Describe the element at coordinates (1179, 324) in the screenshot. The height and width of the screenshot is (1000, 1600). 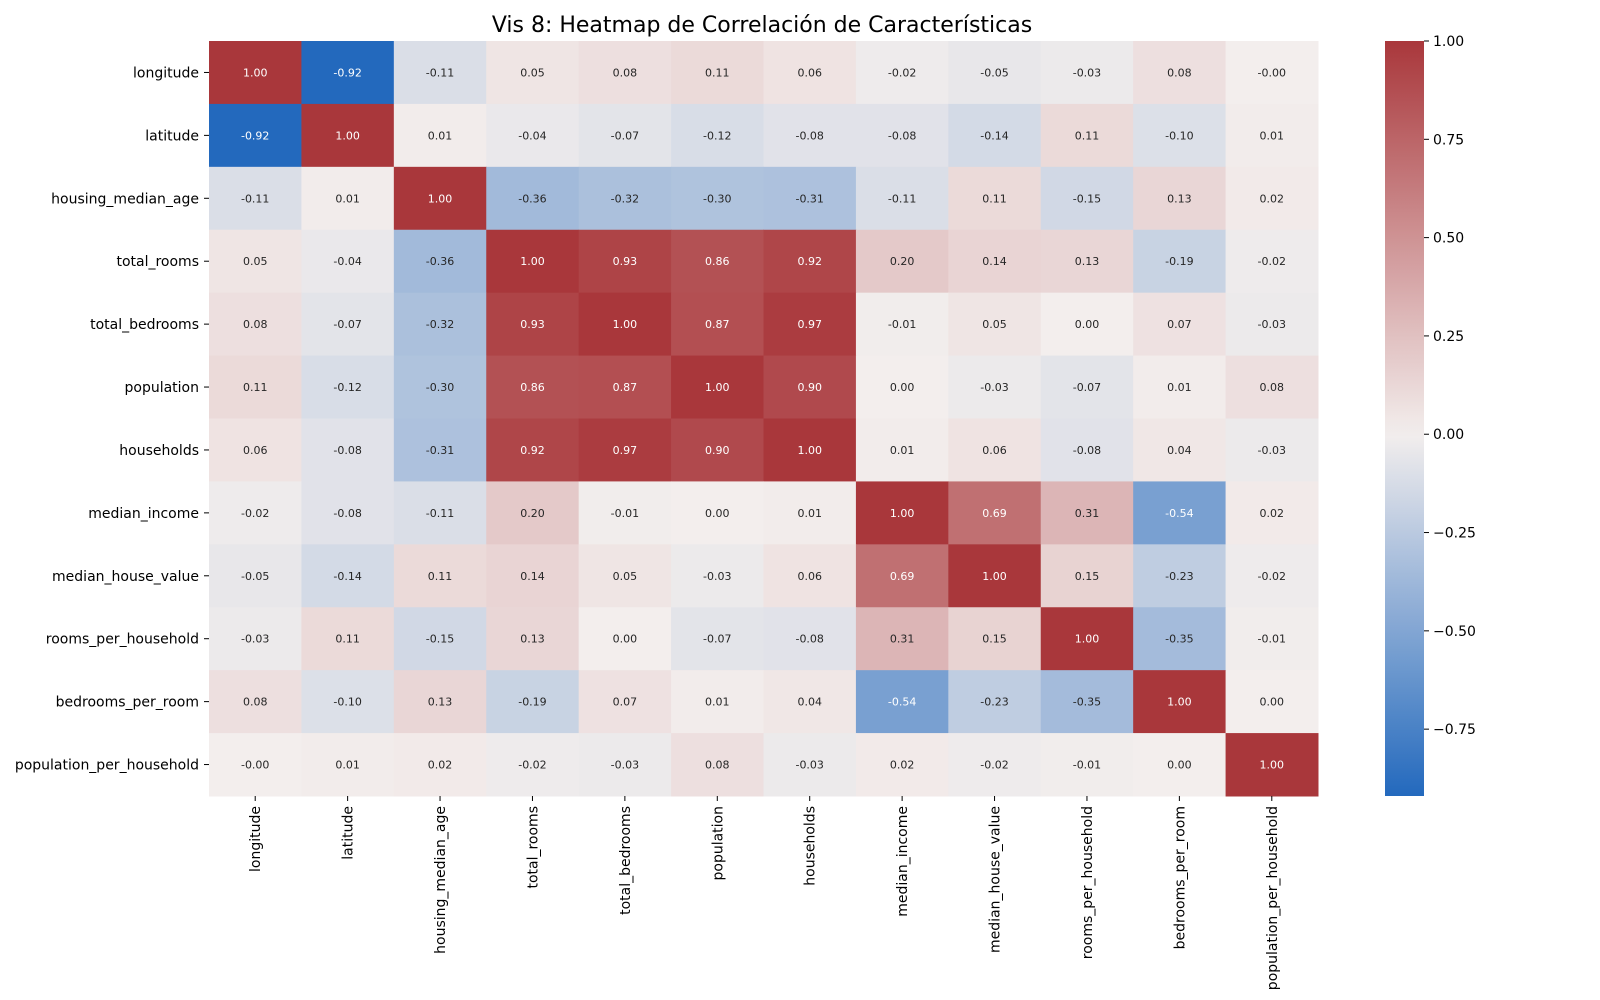
I see `cell-value-label: 0.07` at that location.